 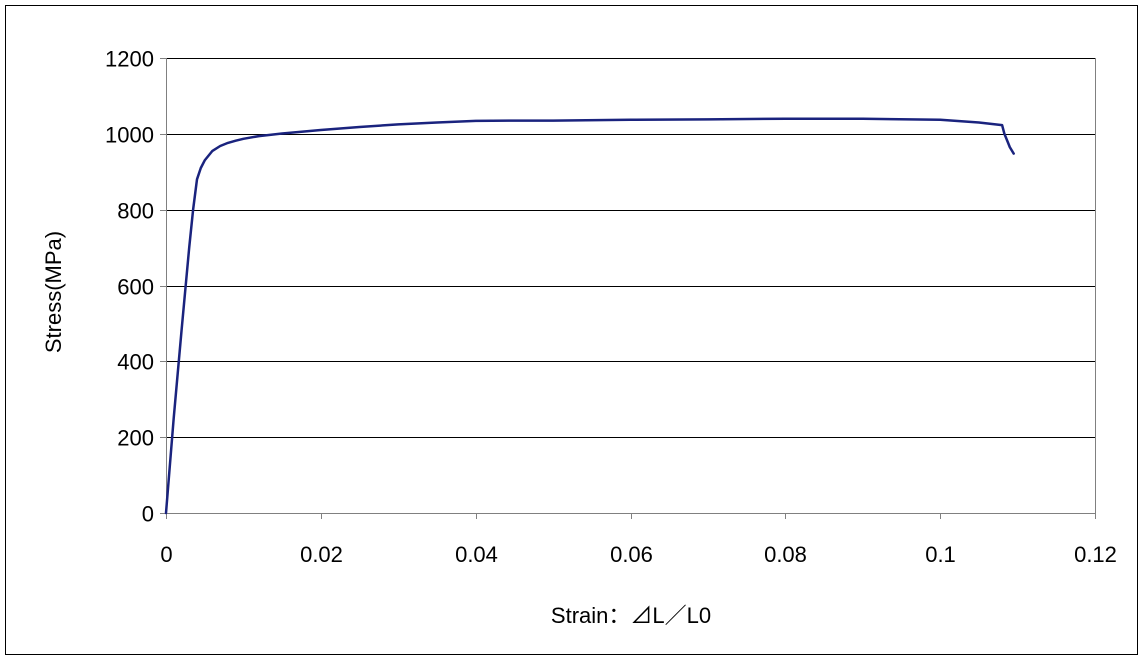 I want to click on x-tick-label: 0.08, so click(x=785, y=554).